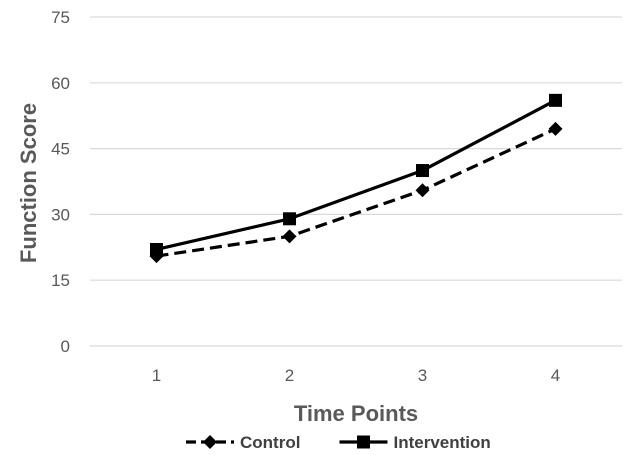  What do you see at coordinates (422, 375) in the screenshot?
I see `x-tick-label-3: 3` at bounding box center [422, 375].